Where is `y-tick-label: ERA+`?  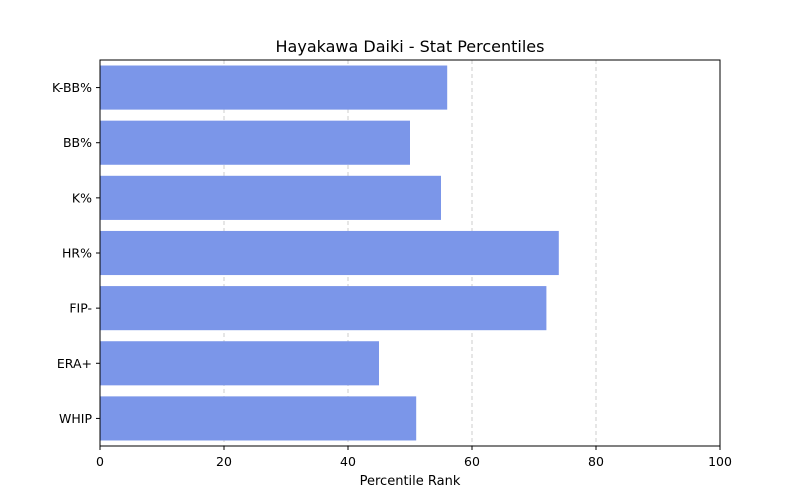 y-tick-label: ERA+ is located at coordinates (74, 363).